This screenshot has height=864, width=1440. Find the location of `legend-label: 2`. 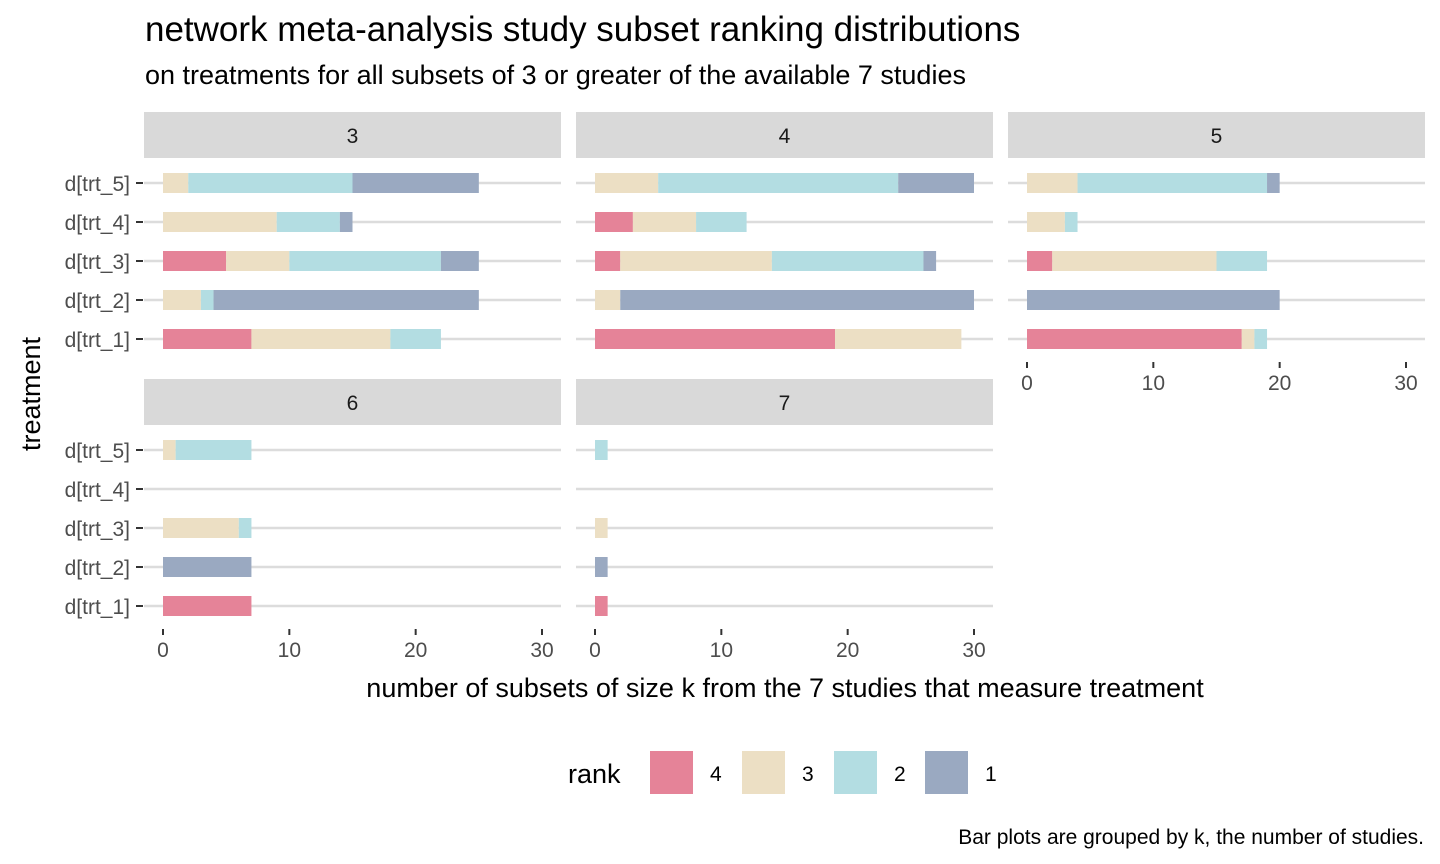

legend-label: 2 is located at coordinates (900, 774).